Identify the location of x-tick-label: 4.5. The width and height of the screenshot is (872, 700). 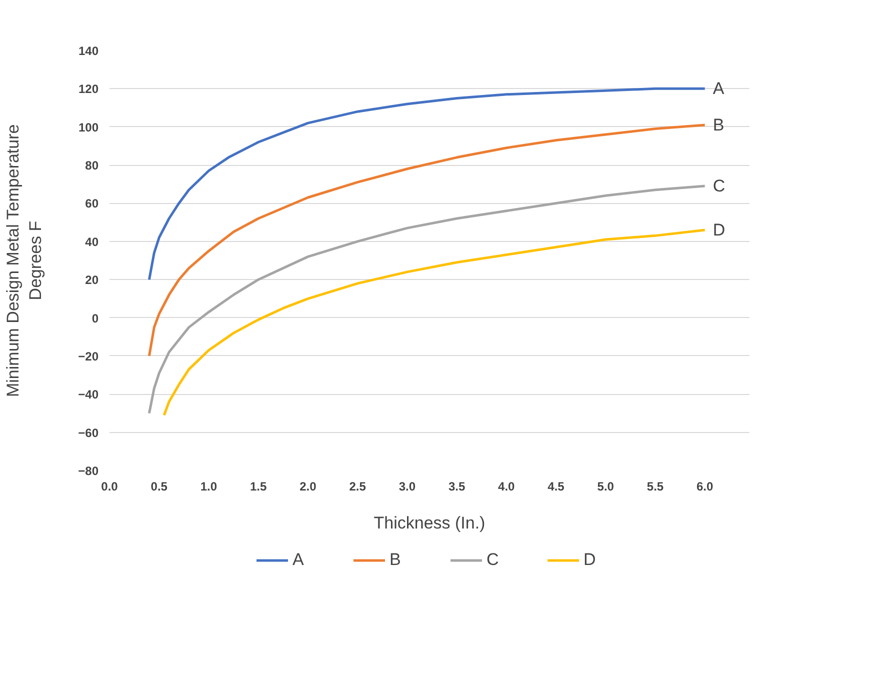
(556, 487).